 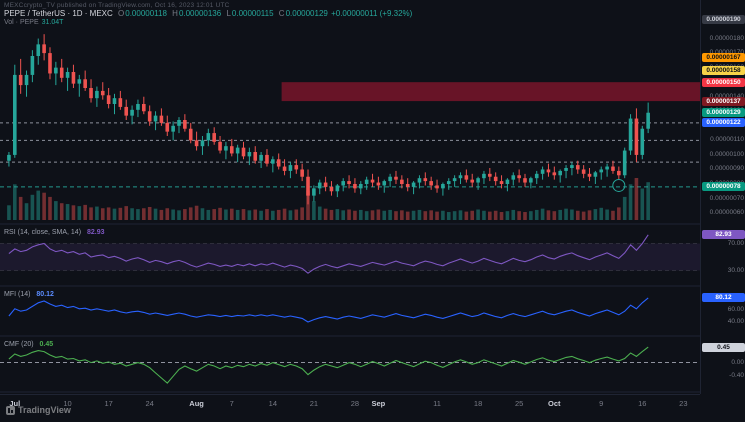 I want to click on mfi-legend: MFI (14) 80.12, so click(x=29, y=294).